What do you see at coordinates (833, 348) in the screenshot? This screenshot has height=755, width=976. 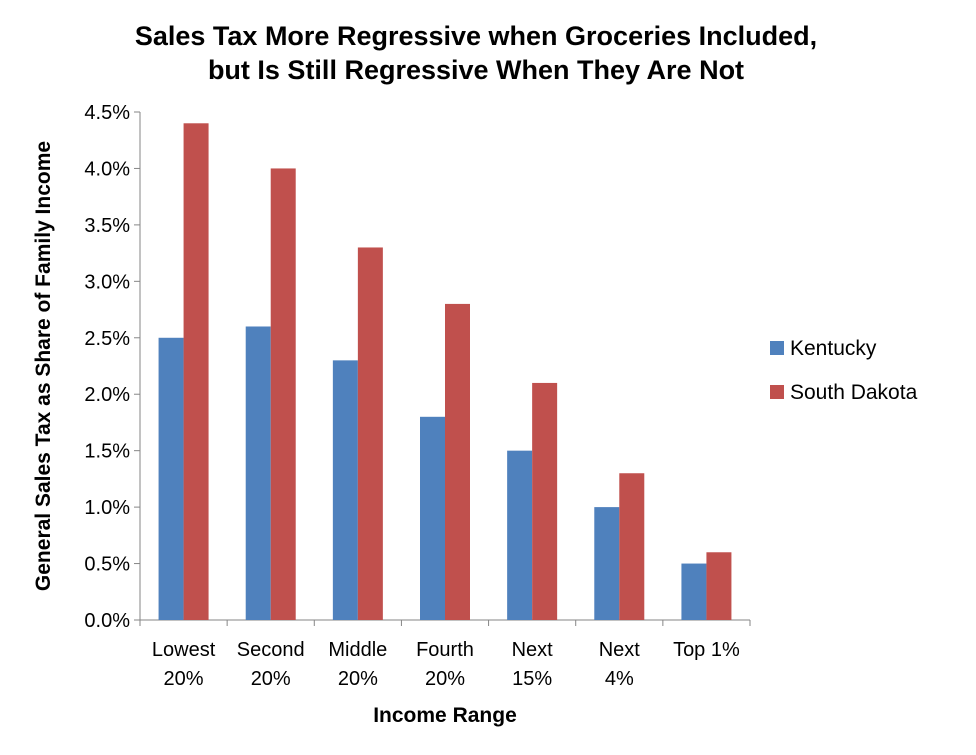 I see `legend-label: Kentucky` at bounding box center [833, 348].